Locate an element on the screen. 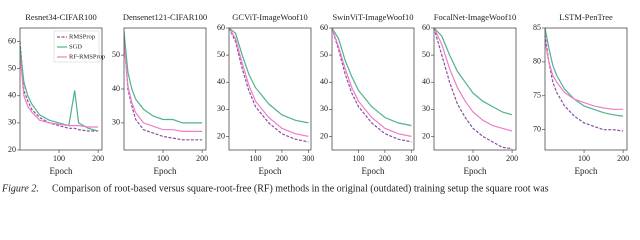  y-tick-label: 80 is located at coordinates (537, 61).